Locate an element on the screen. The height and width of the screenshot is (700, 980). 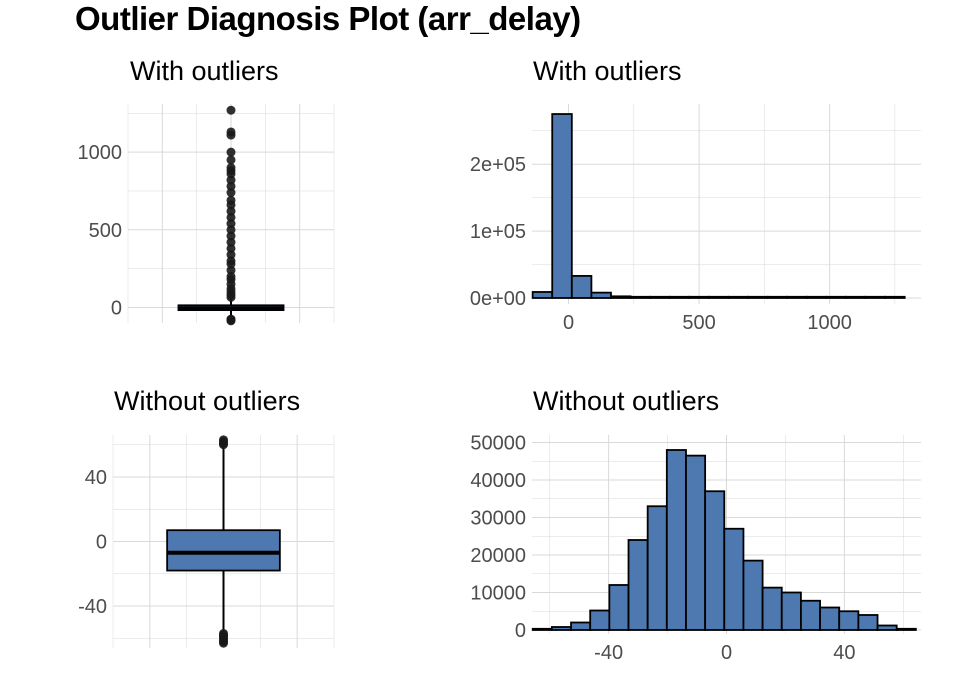
panel-4-ytick-label: 10000 is located at coordinates (498, 594).